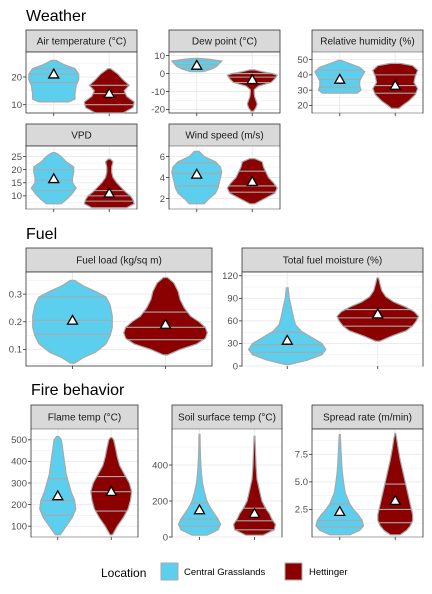 This screenshot has width=432, height=594. What do you see at coordinates (367, 42) in the screenshot?
I see `panel-title-relative-humidity: Relative humidity (%)` at bounding box center [367, 42].